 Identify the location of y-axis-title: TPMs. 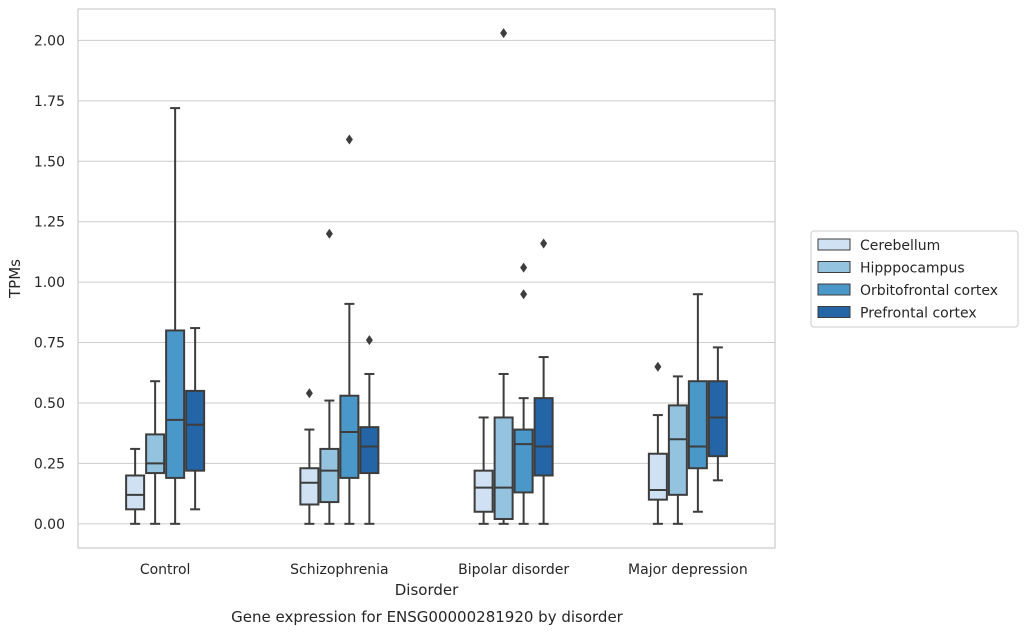
(15, 279).